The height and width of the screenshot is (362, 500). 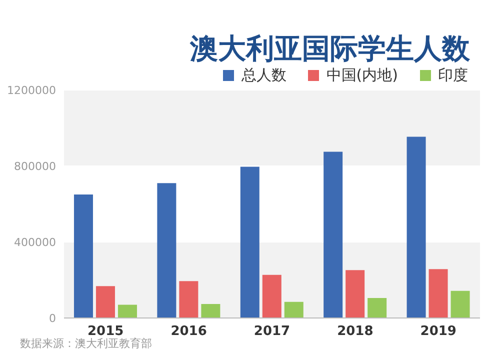 What do you see at coordinates (330, 48) in the screenshot?
I see `chart-title: 澳大利亚国际学生人数` at bounding box center [330, 48].